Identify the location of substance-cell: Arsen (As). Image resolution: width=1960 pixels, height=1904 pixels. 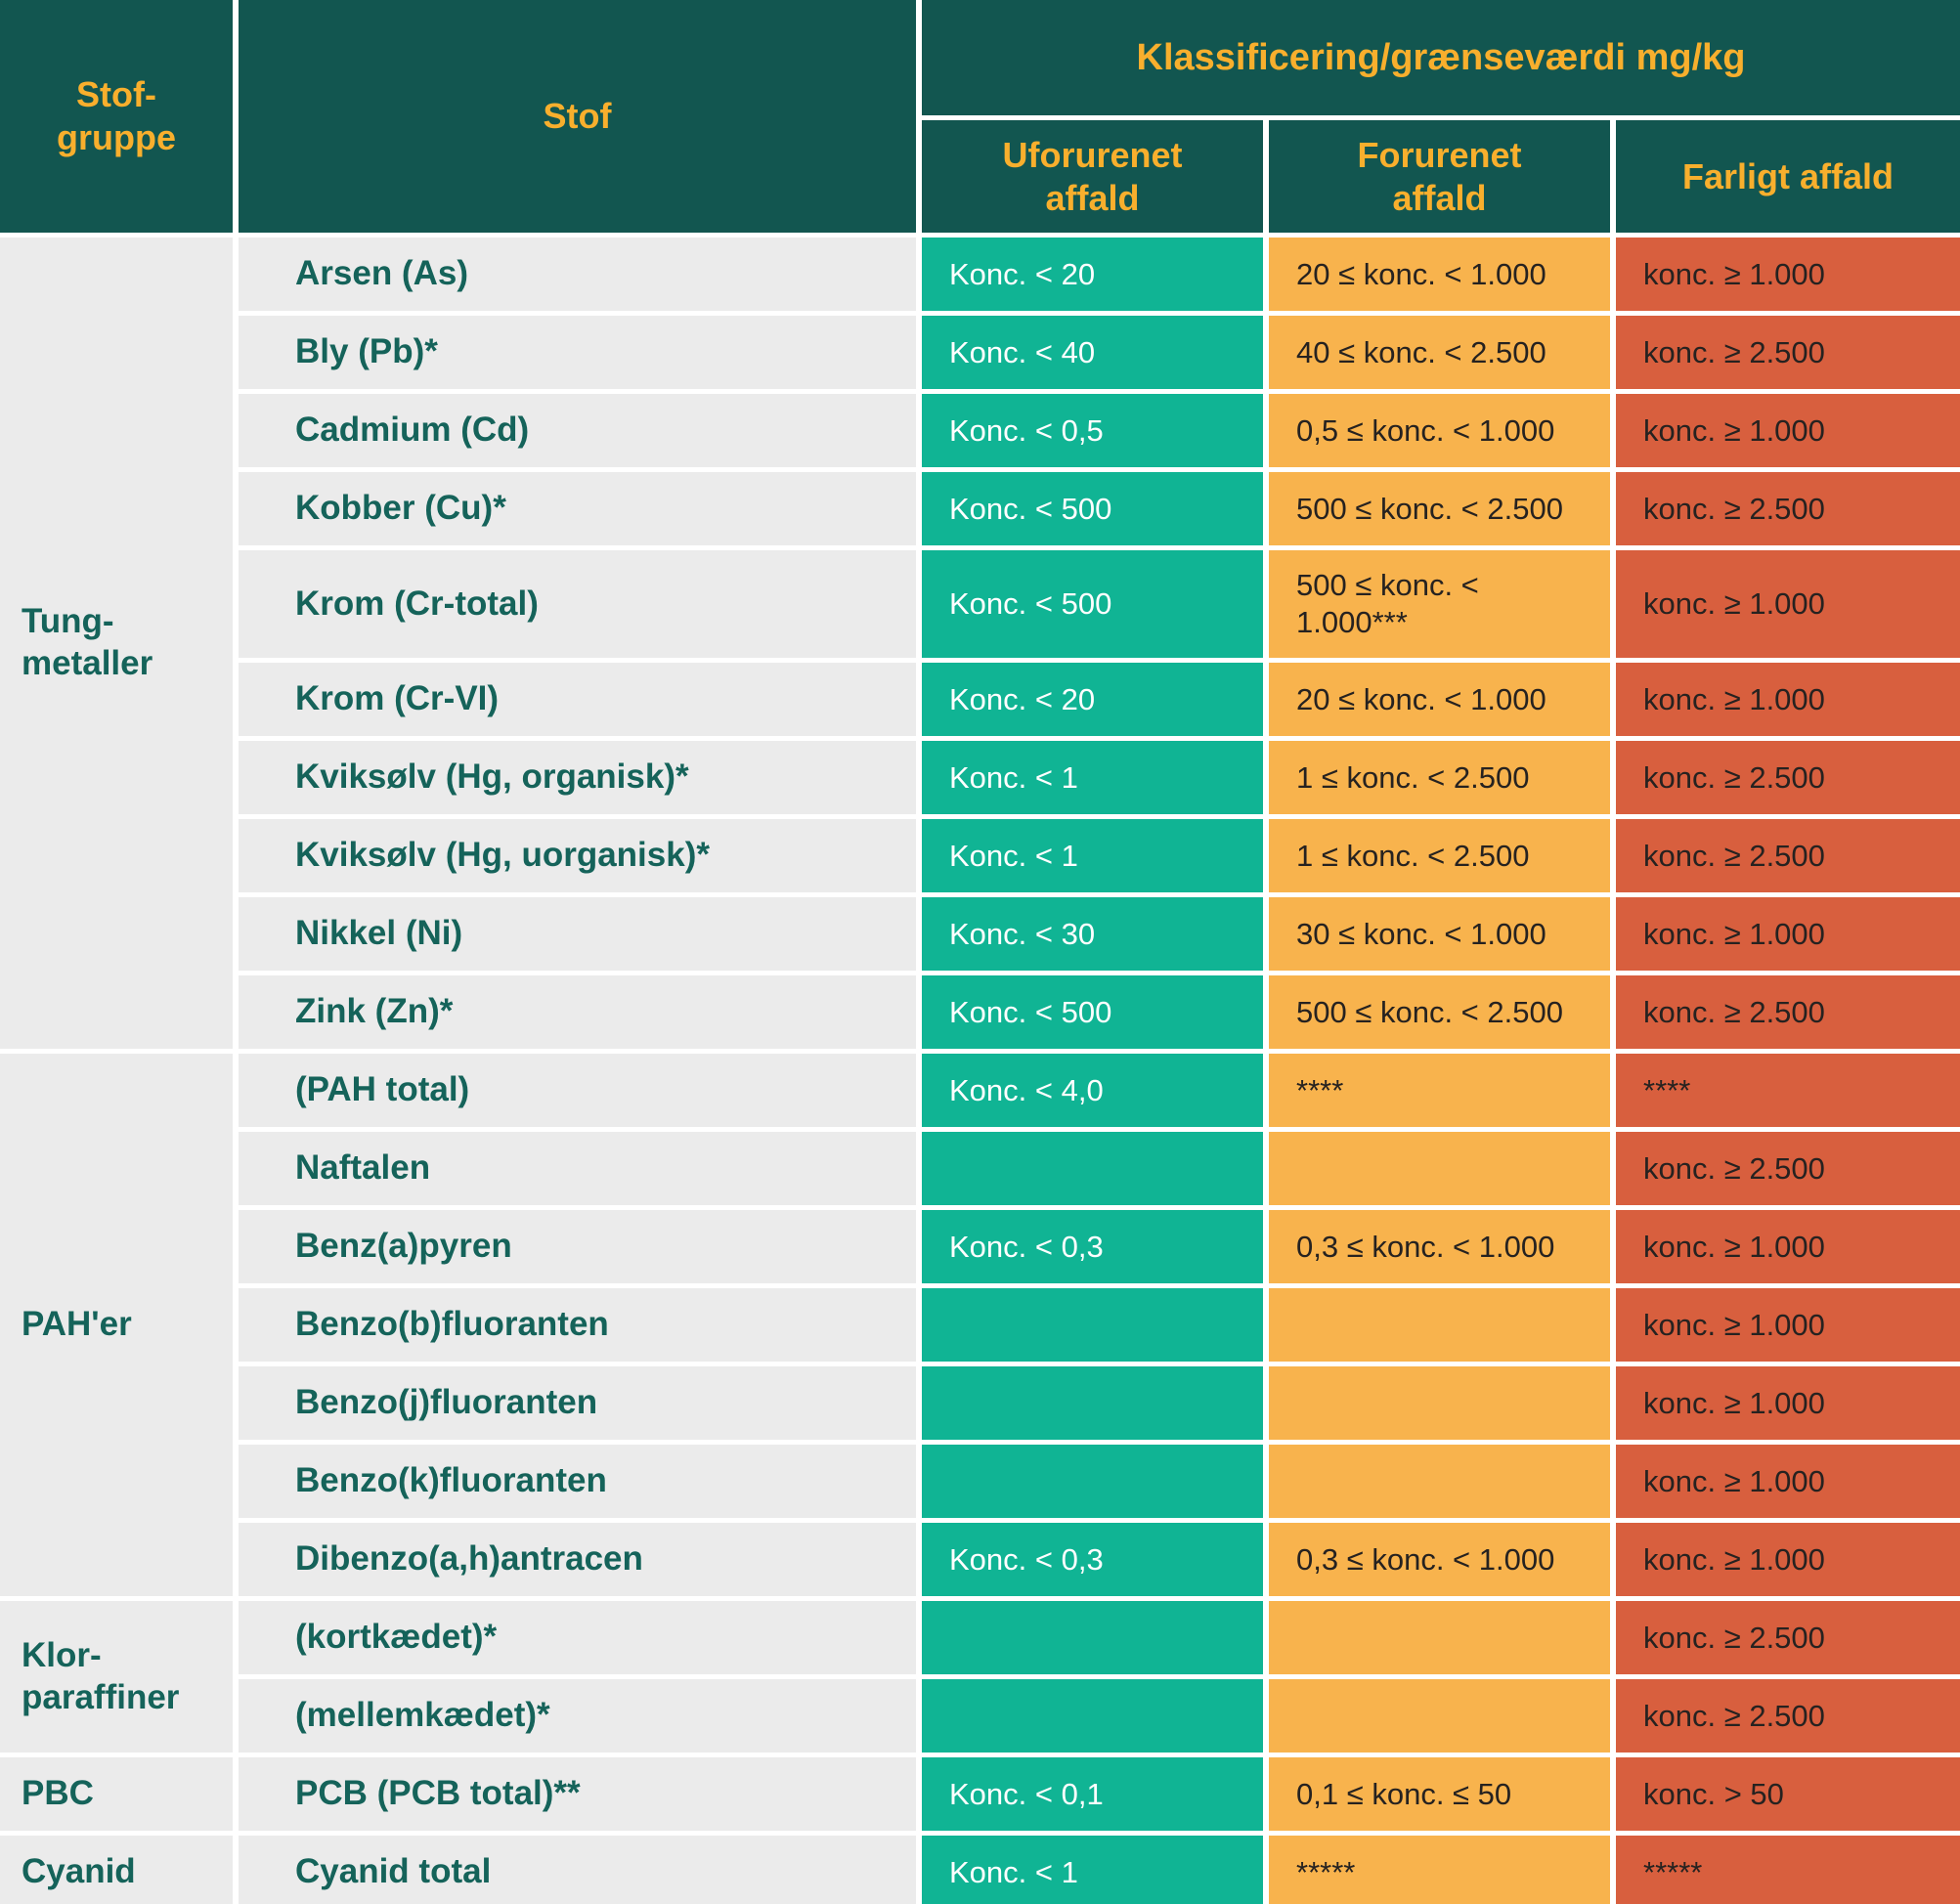
(578, 274).